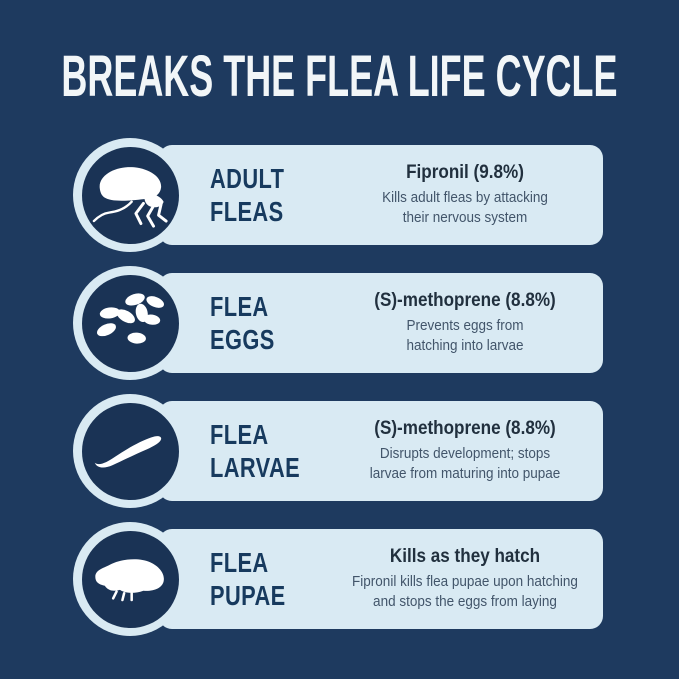  What do you see at coordinates (242, 323) in the screenshot?
I see `row-label: FLEA EGGS` at bounding box center [242, 323].